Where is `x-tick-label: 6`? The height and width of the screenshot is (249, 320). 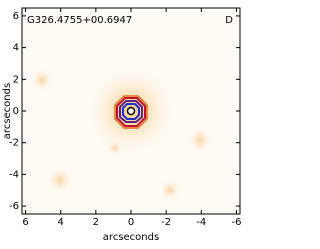
x-tick-label: 6 is located at coordinates (25, 222).